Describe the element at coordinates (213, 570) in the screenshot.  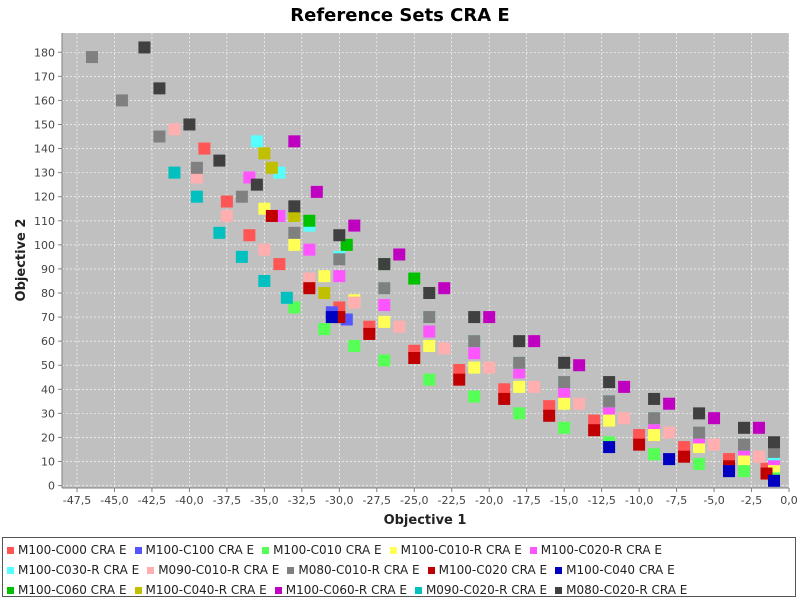
I see `legend-item: M090-C010-R CRA E` at that location.